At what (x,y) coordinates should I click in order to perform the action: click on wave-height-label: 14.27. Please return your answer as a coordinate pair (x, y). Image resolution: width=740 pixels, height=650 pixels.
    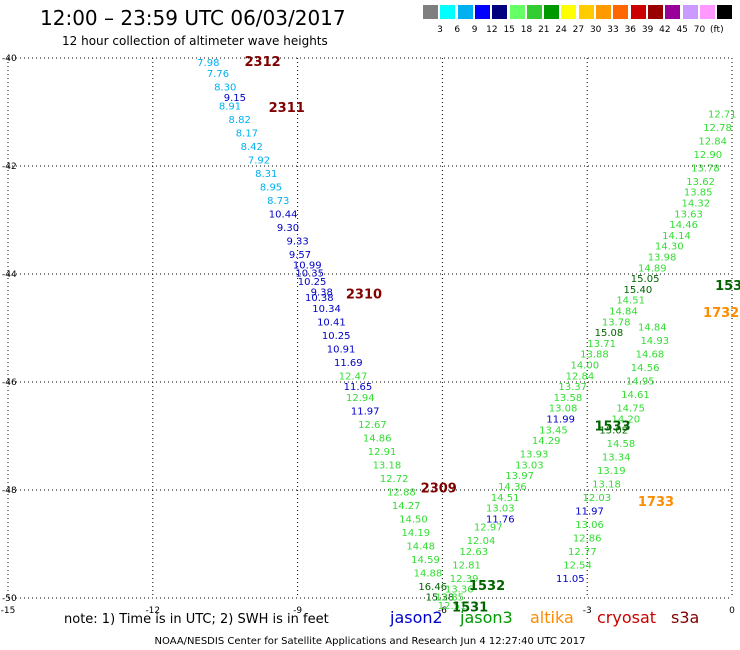
    Looking at the image, I should click on (406, 506).